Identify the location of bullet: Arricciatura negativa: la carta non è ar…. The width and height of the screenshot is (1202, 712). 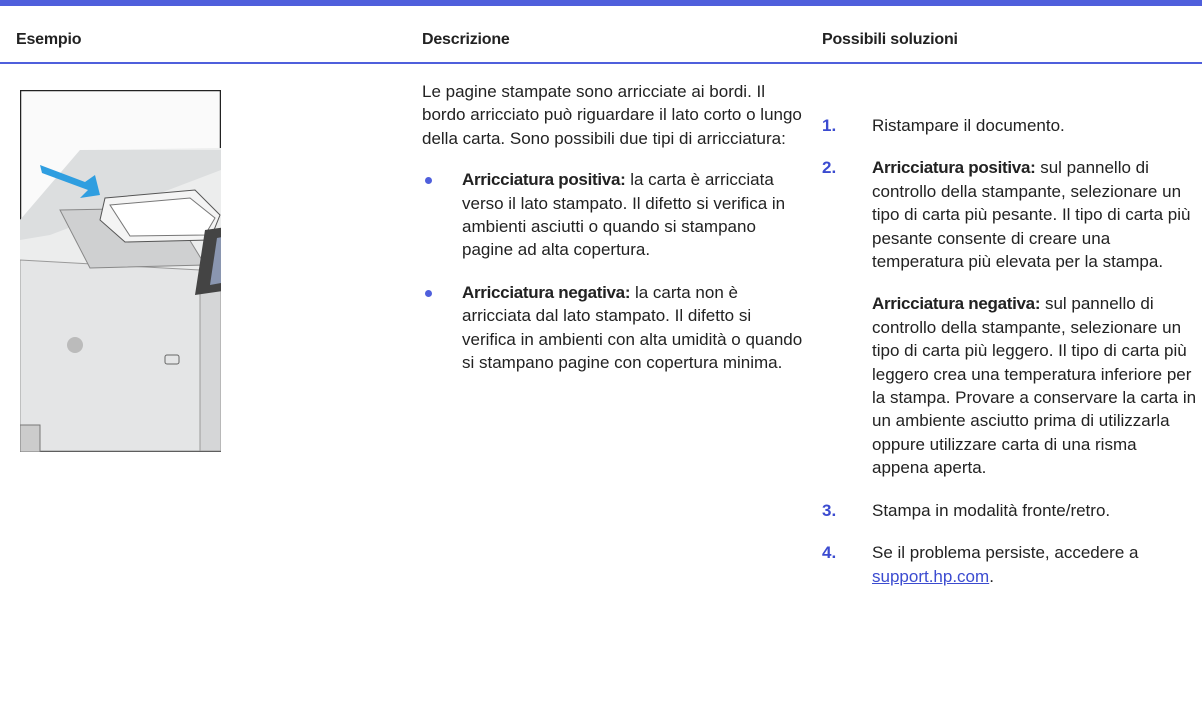
(614, 328).